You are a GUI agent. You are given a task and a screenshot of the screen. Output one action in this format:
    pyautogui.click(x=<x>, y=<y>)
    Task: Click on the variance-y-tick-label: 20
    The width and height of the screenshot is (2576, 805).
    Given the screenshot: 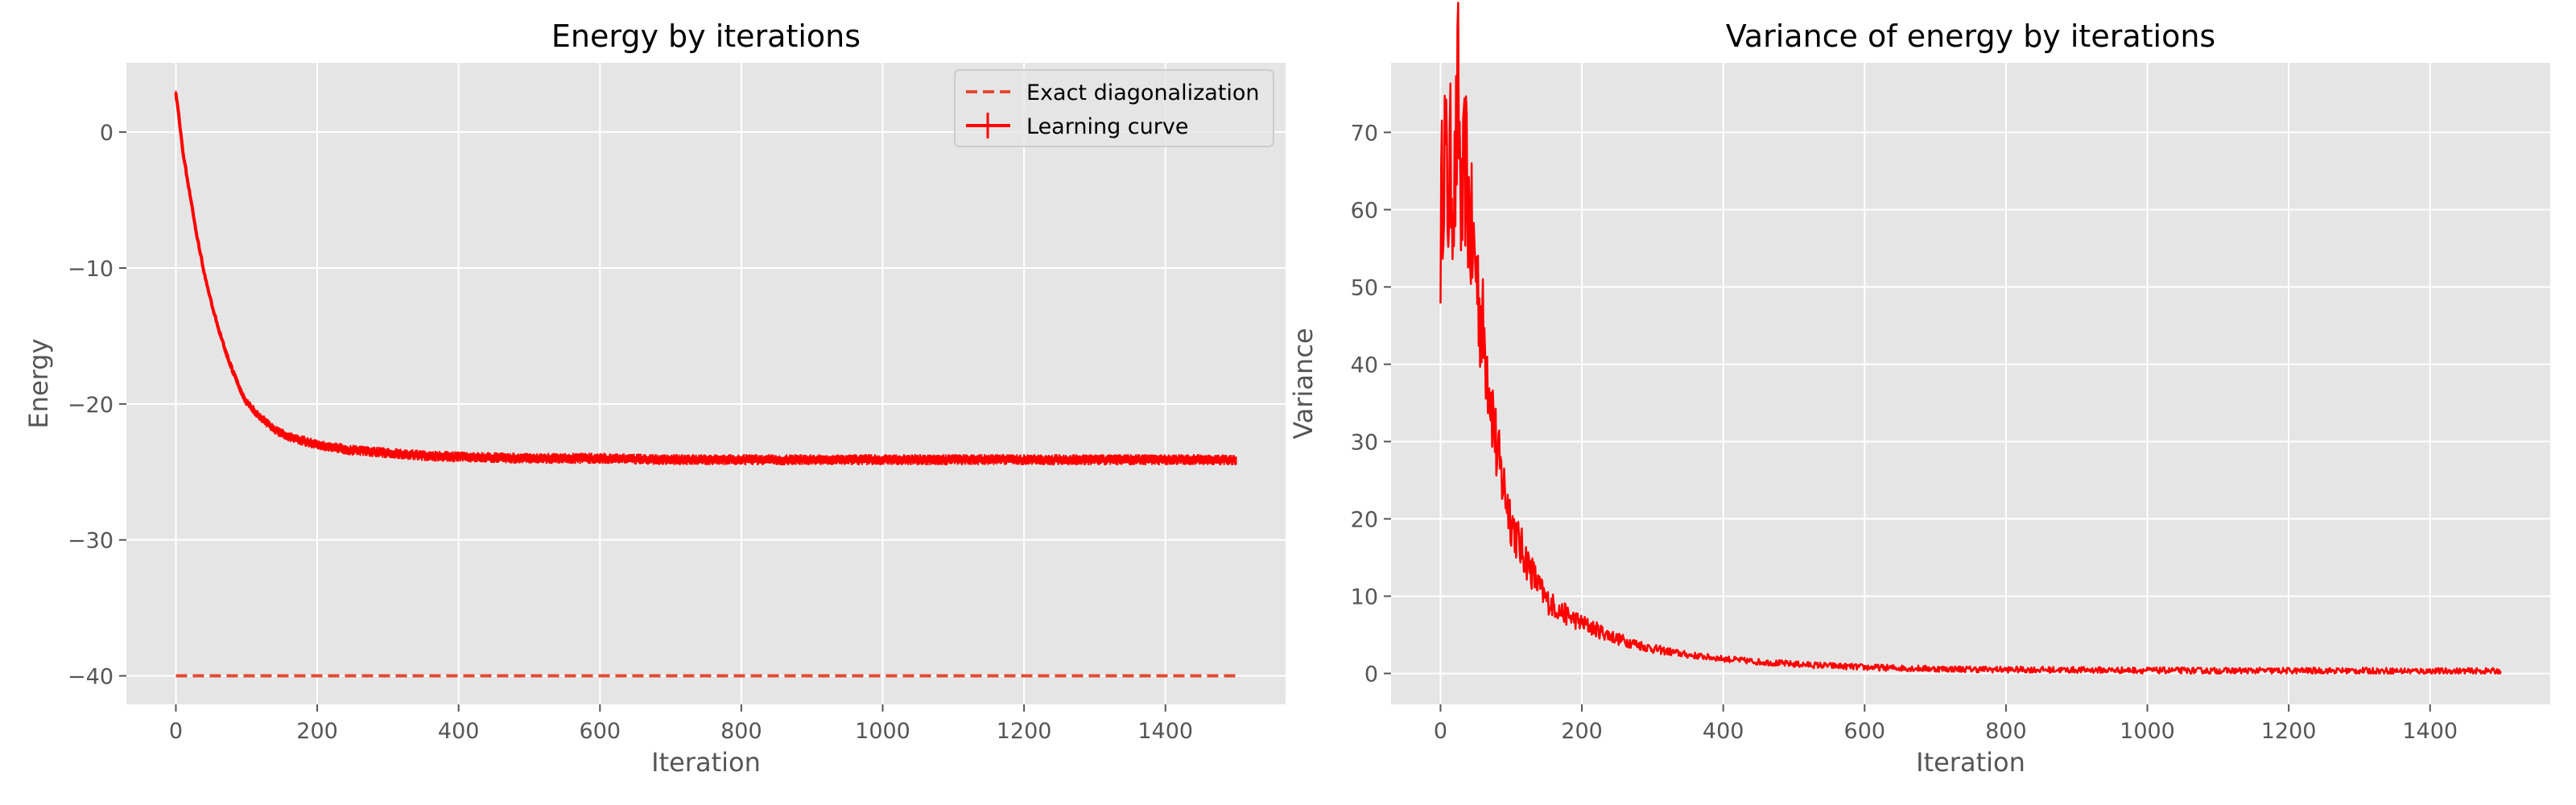 What is the action you would take?
    pyautogui.click(x=1364, y=520)
    